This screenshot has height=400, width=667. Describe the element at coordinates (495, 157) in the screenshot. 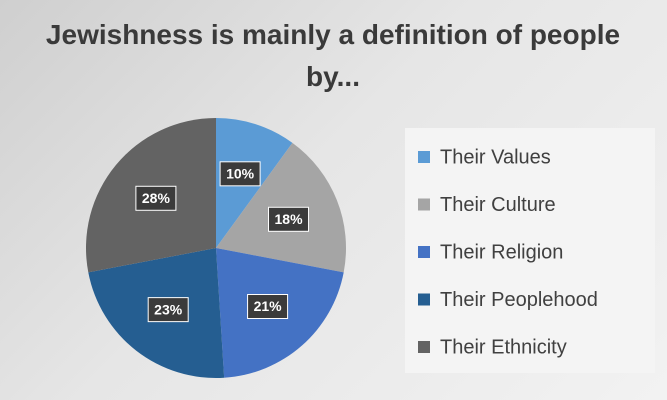

I see `legend-label: Their Values` at that location.